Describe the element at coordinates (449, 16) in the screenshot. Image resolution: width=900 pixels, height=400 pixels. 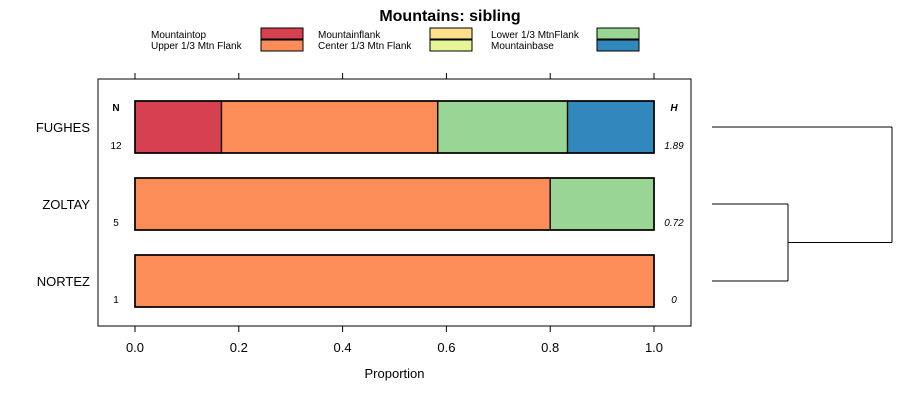
I see `chart-title: Mountains: sibling` at that location.